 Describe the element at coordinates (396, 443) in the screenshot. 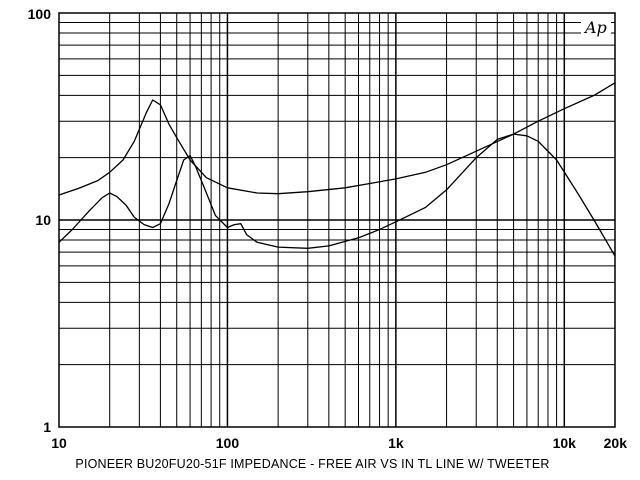

I see `x-tick-label: 1k` at that location.